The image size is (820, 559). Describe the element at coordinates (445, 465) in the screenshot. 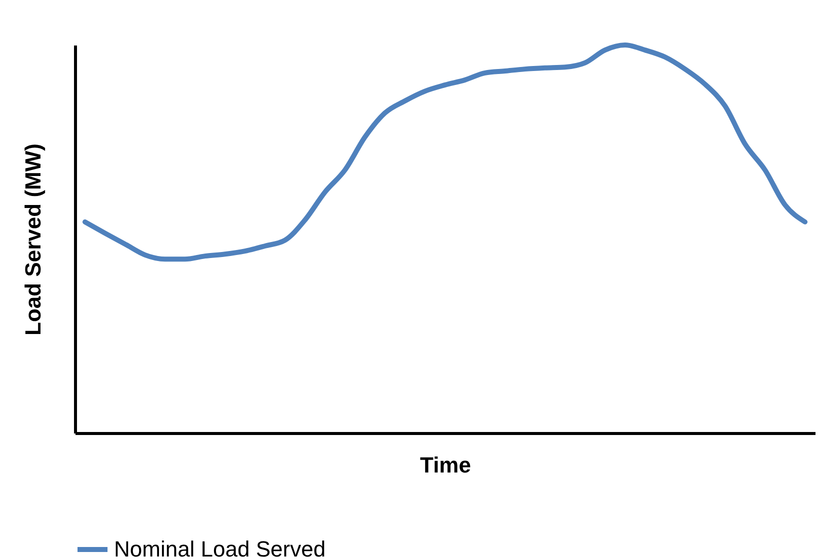

I see `x-axis-title: Time` at that location.